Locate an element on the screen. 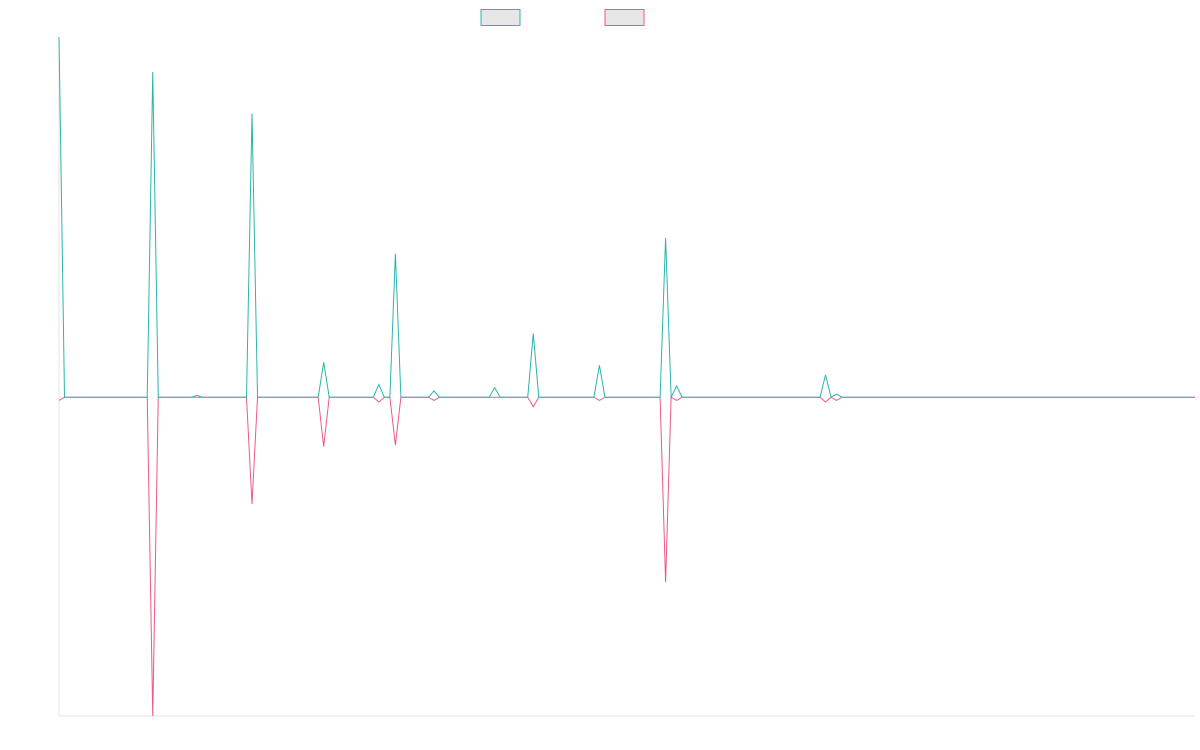 The image size is (1200, 750). legend is located at coordinates (562, 17).